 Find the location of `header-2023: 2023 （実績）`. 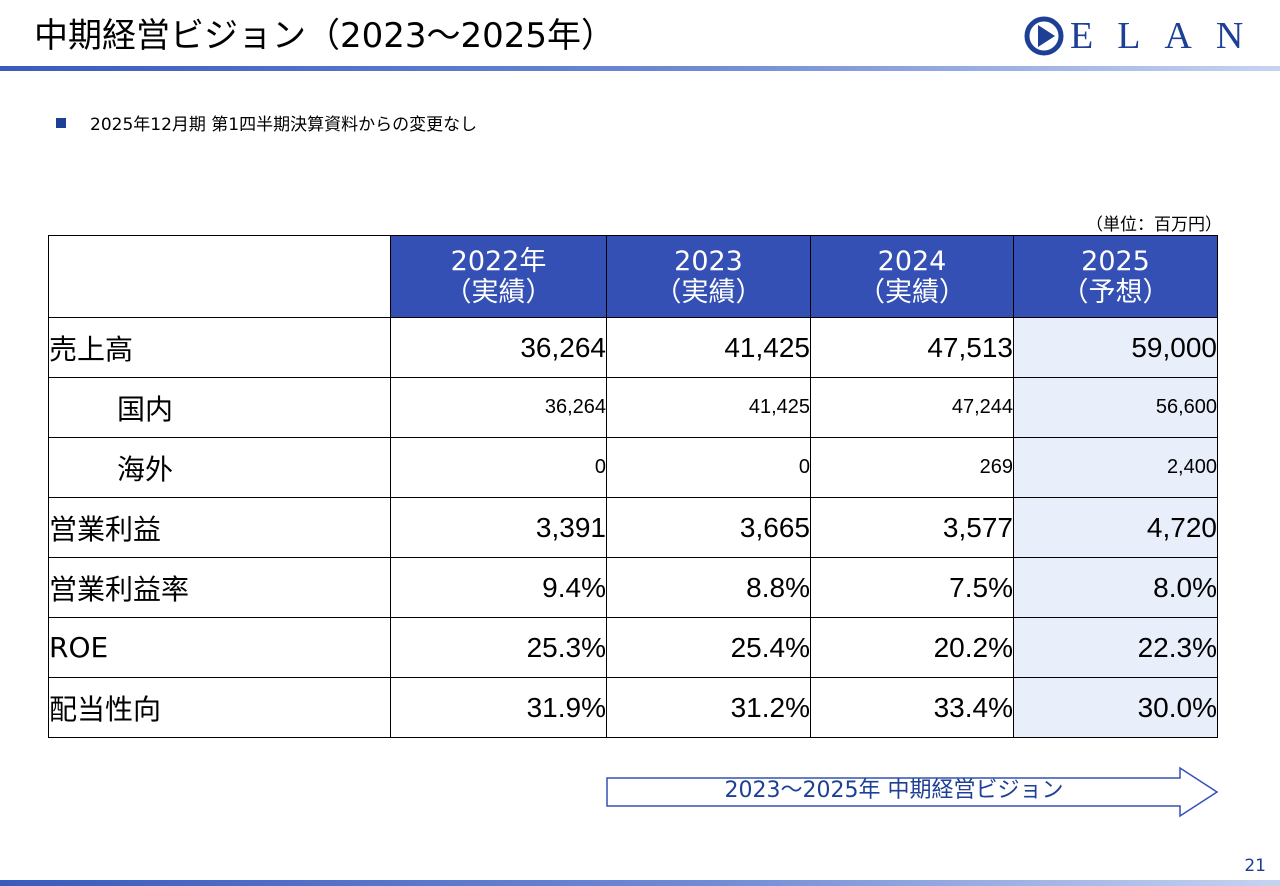

header-2023: 2023 （実績） is located at coordinates (708, 276).